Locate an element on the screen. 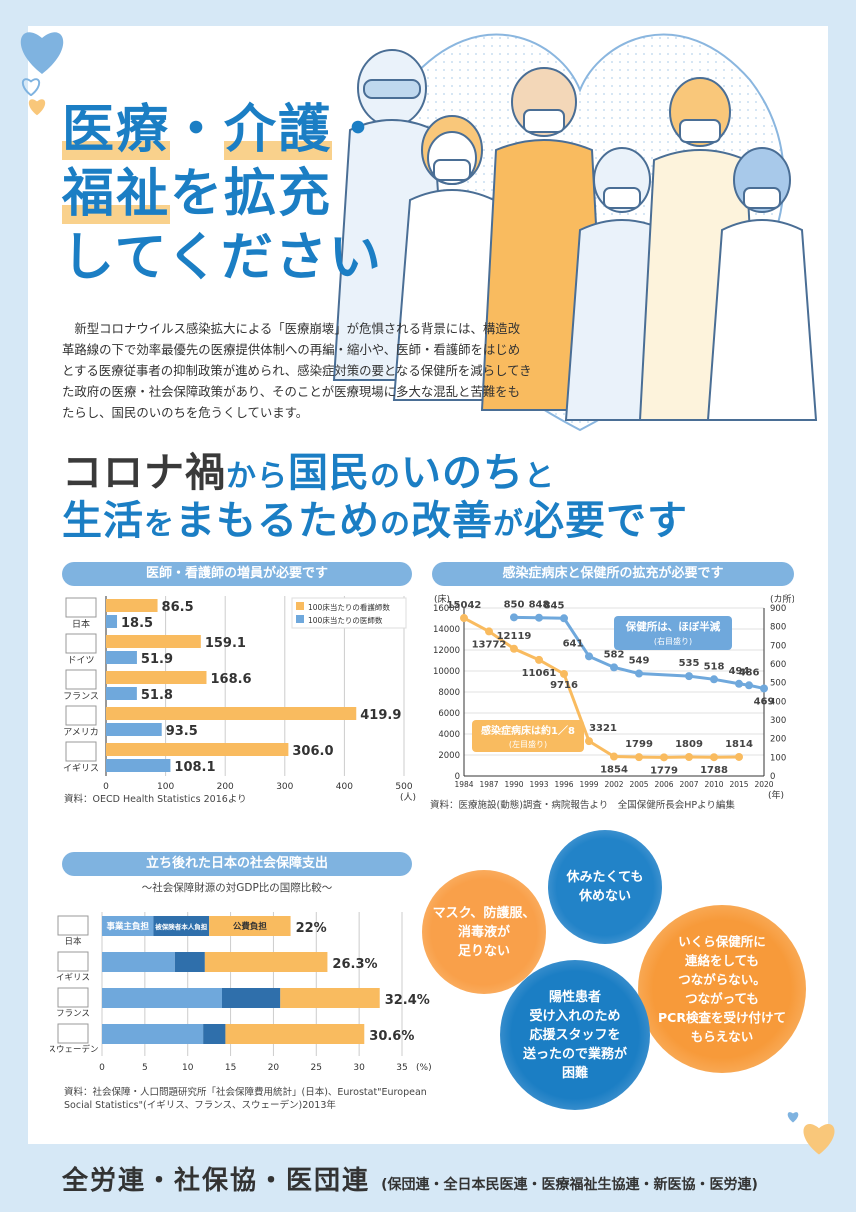 Image resolution: width=856 pixels, height=1212 pixels. country-label: フランス is located at coordinates (81, 696).